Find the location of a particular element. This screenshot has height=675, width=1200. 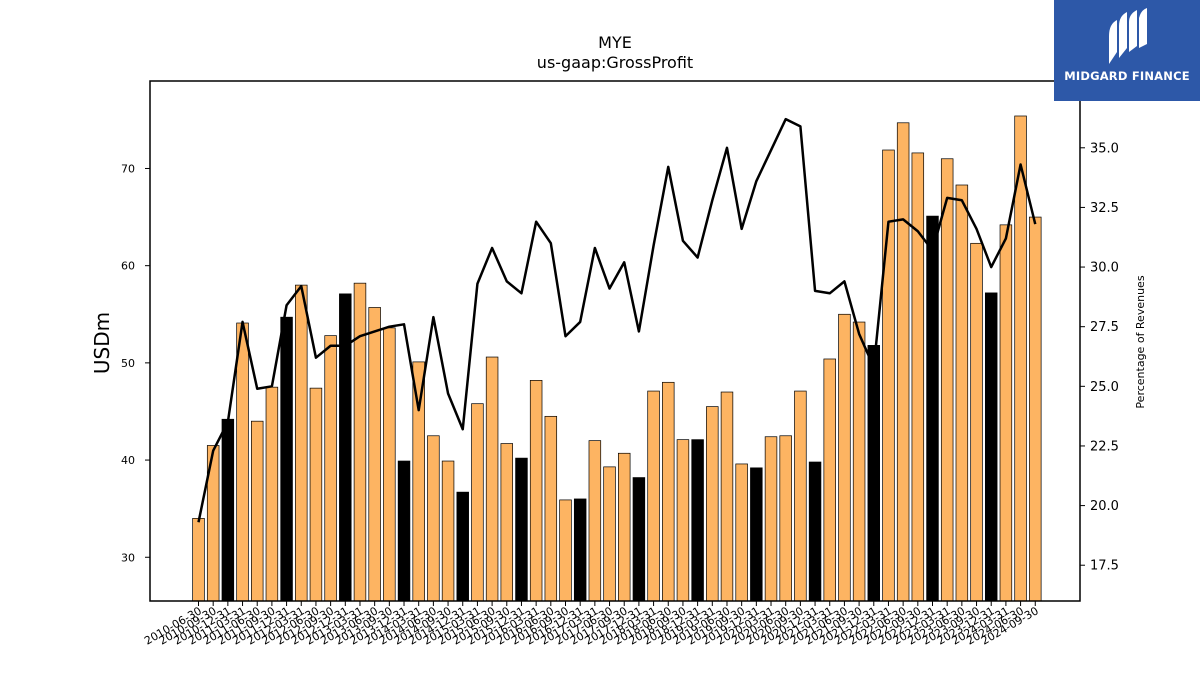

y-axis-label: USDm is located at coordinates (102, 343).